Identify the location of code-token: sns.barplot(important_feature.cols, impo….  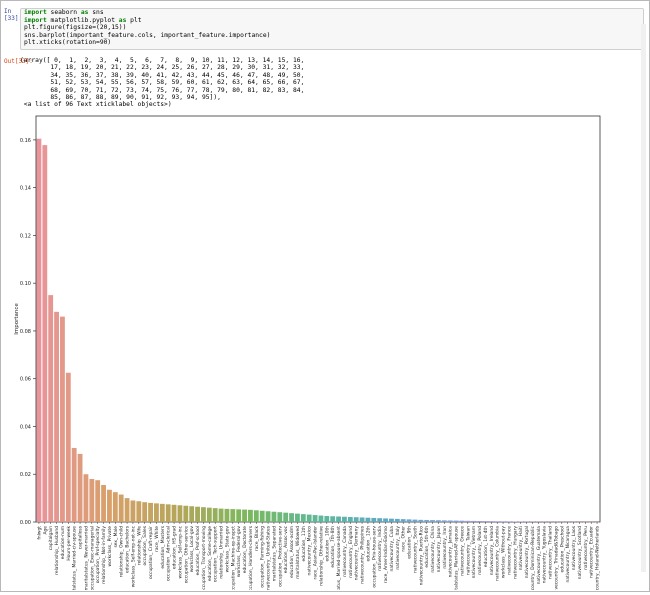
(147, 35).